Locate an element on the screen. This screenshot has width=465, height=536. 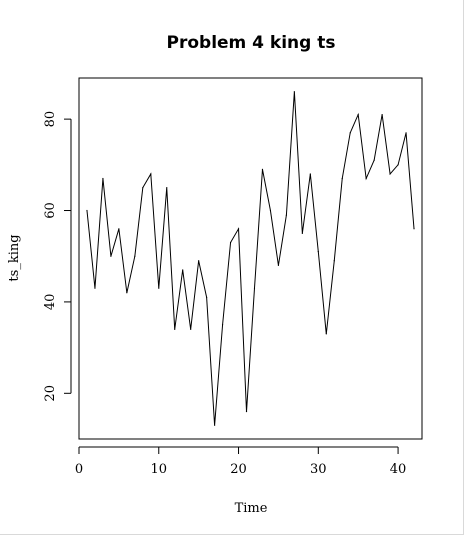
x-axis-label: Time is located at coordinates (251, 508).